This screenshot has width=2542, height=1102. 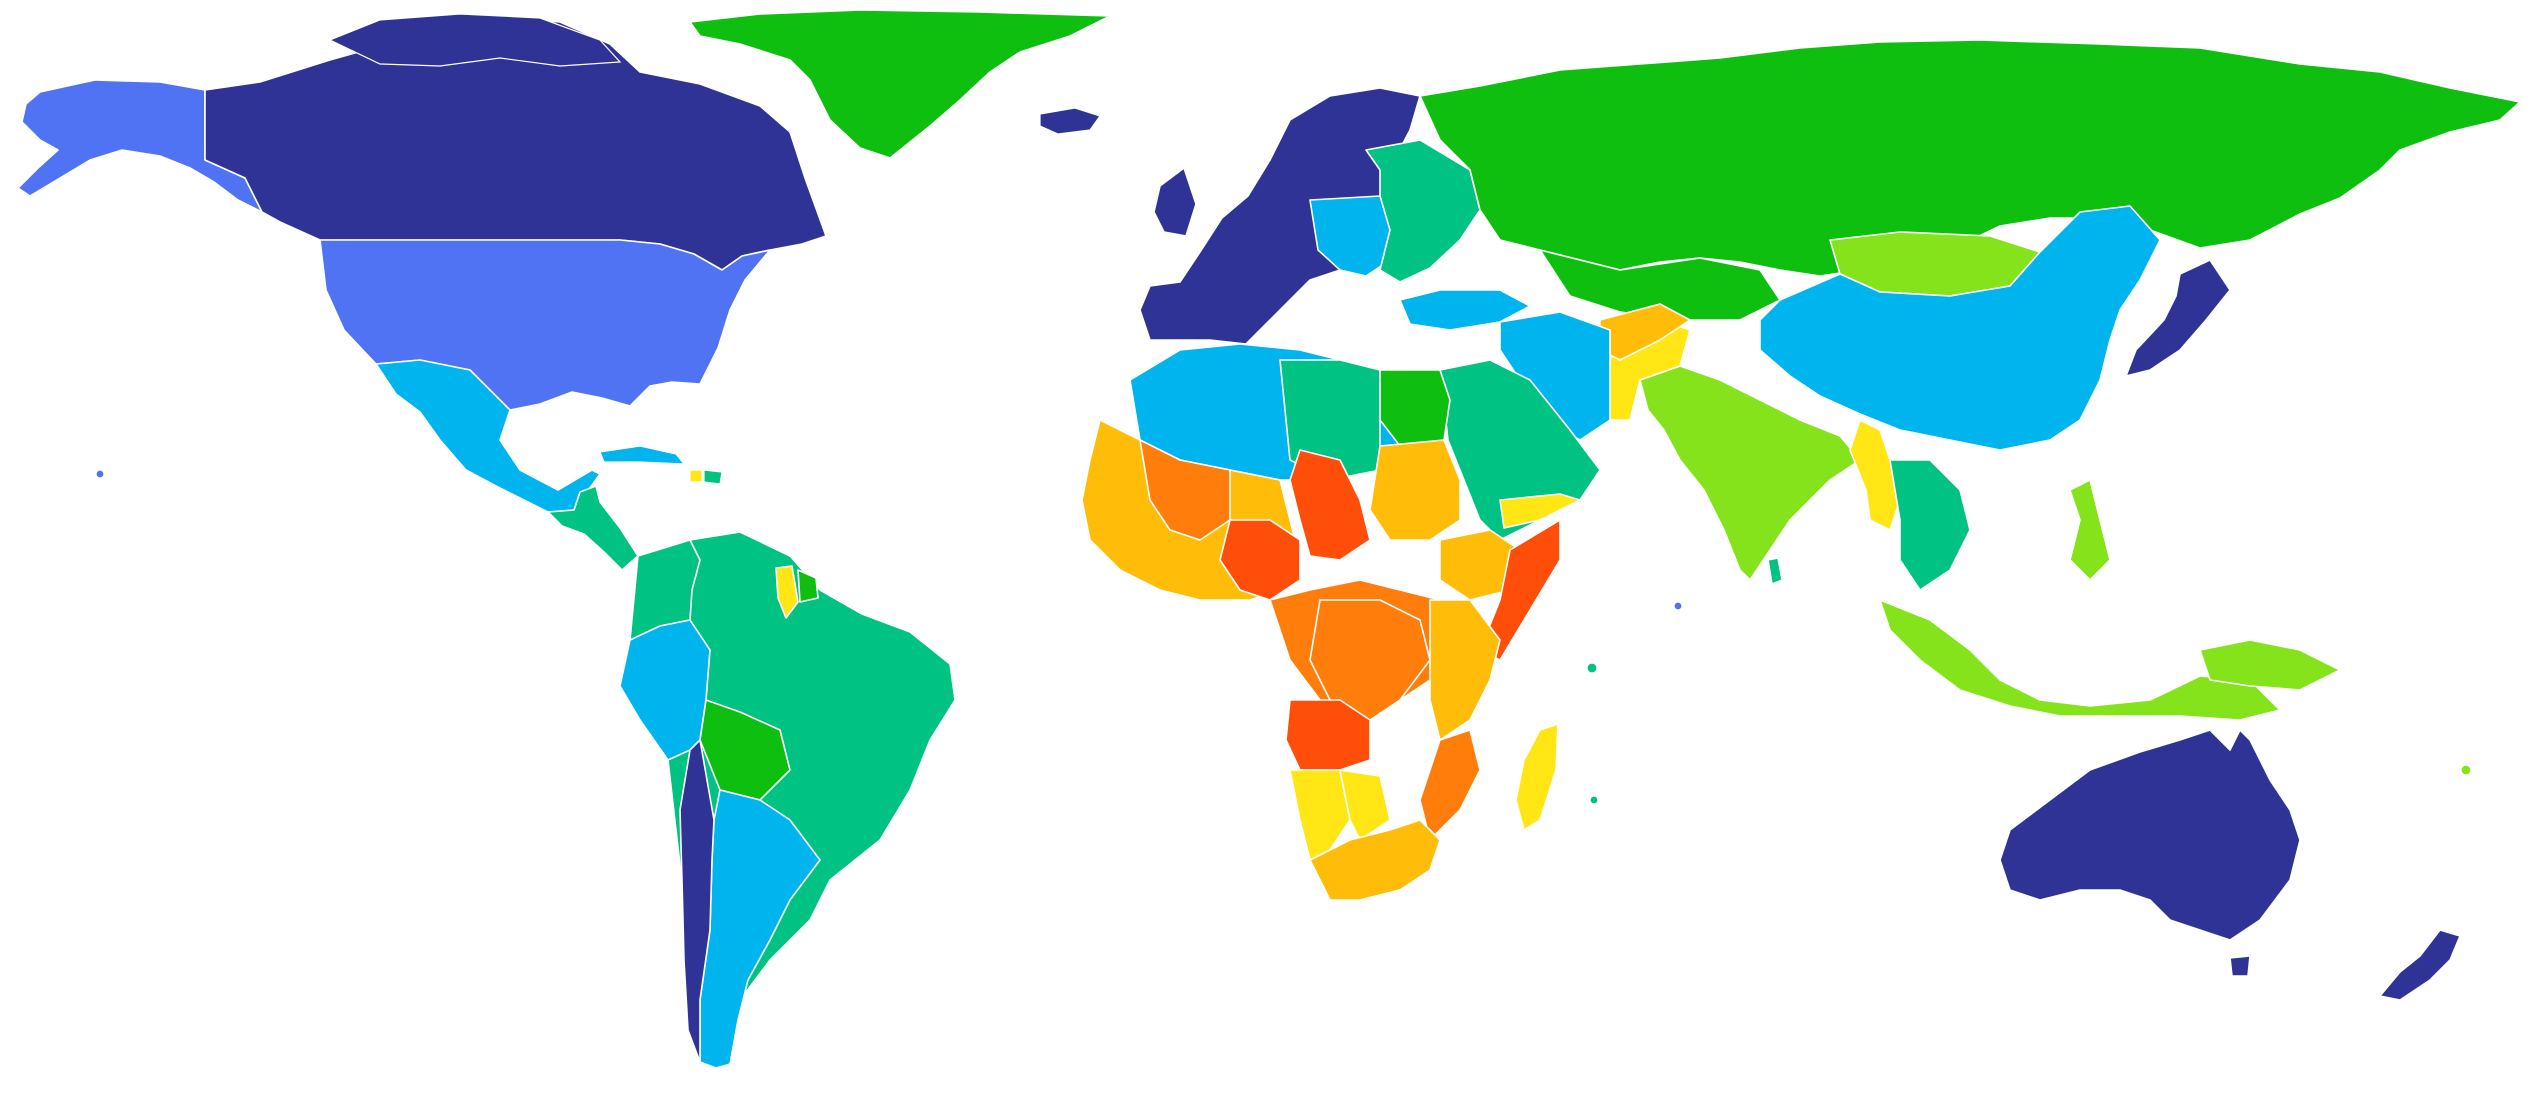 What do you see at coordinates (475, 40) in the screenshot?
I see `region-canadian-arctic-islands` at bounding box center [475, 40].